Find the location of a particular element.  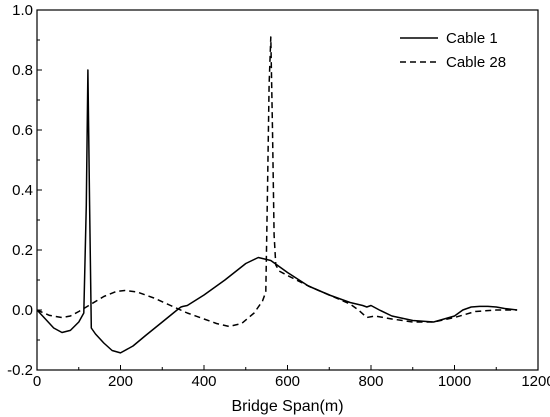

y-tick-label: 0.0 is located at coordinates (22, 310).